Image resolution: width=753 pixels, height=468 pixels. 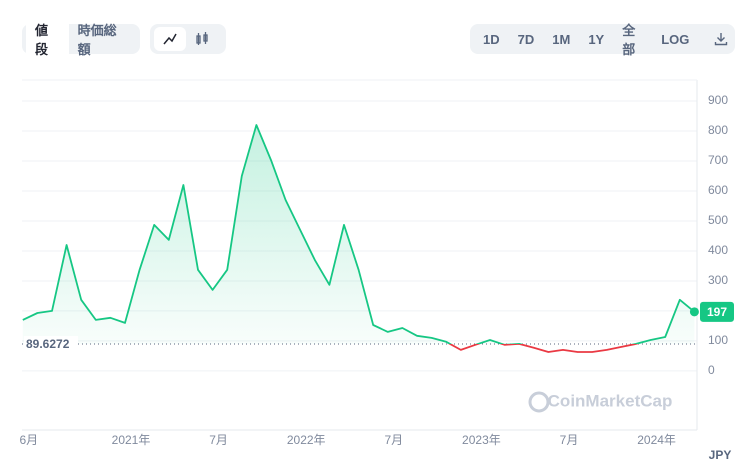 What do you see at coordinates (718, 100) in the screenshot?
I see `y-tick-label: 900` at bounding box center [718, 100].